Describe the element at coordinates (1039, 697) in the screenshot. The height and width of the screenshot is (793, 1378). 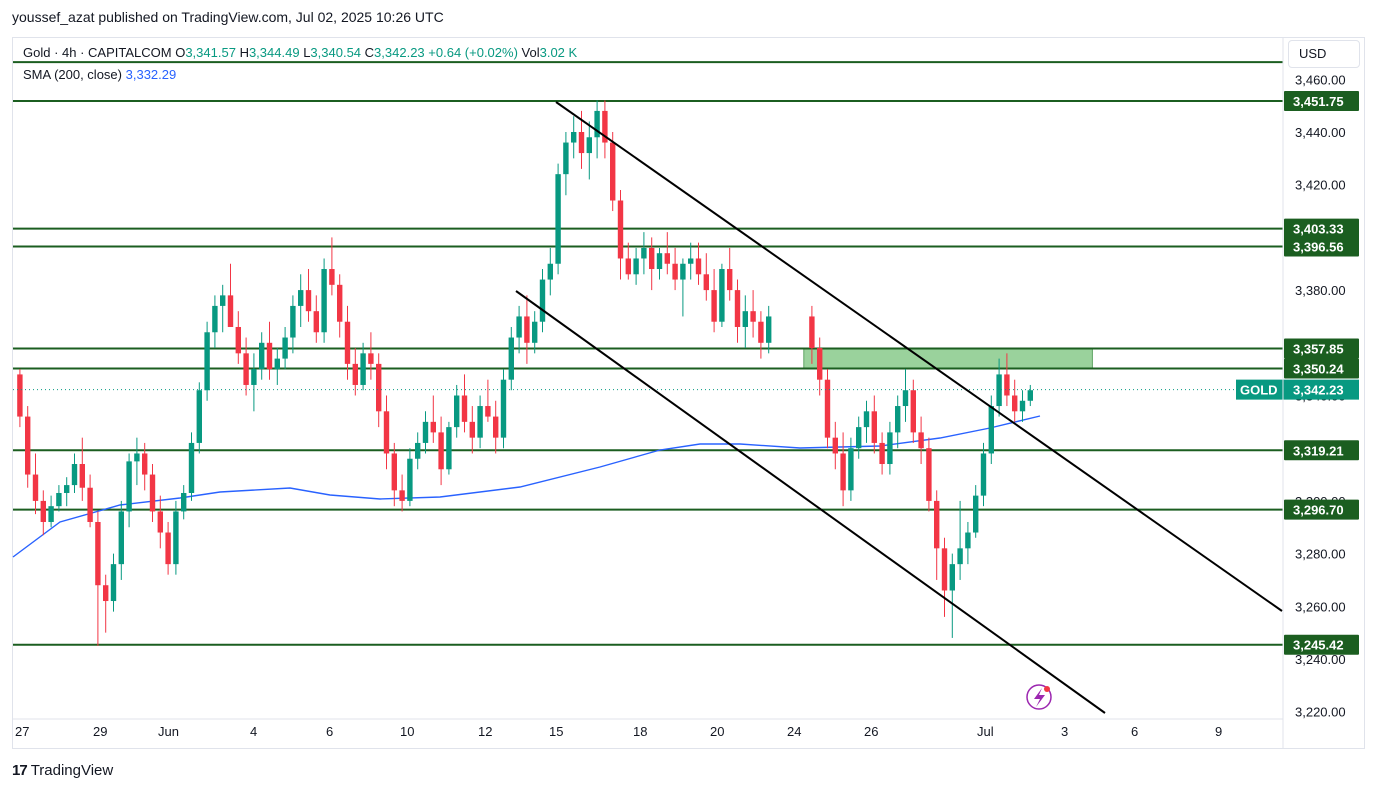
I see `alert-lightning-icon` at that location.